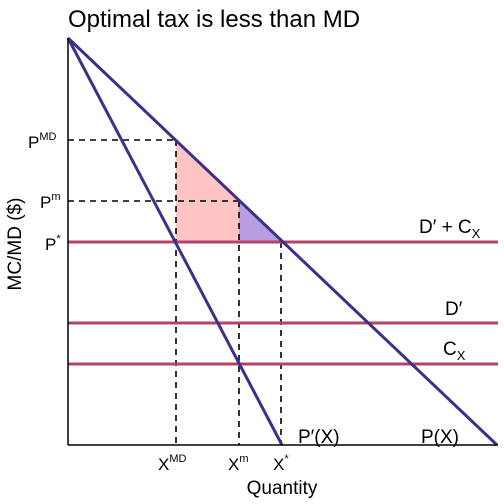 This screenshot has height=504, width=504. Describe the element at coordinates (454, 351) in the screenshot. I see `cx-label: CX` at that location.